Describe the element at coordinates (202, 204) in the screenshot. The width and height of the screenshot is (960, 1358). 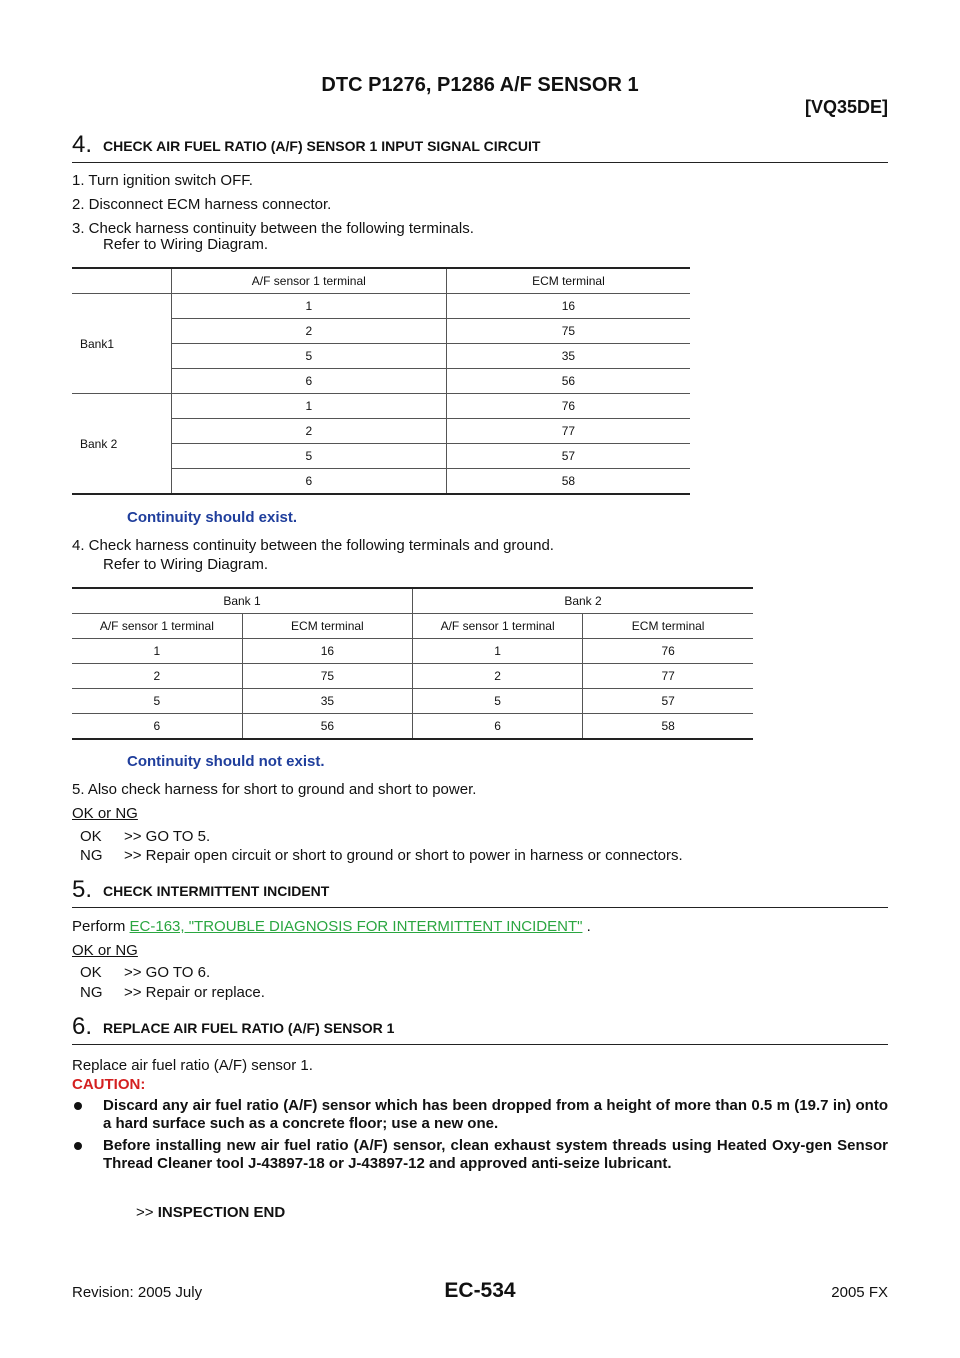
I see `item: 2. Disconnect ECM harness connector.` at that location.